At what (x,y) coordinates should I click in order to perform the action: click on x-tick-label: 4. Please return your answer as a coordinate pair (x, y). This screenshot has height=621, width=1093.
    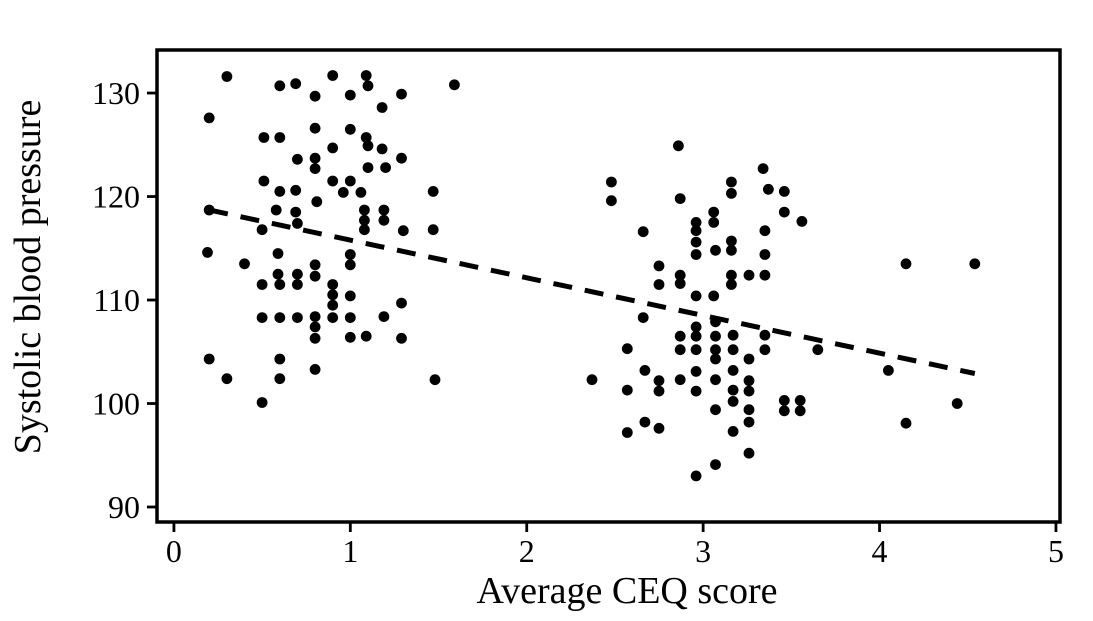
    Looking at the image, I should click on (880, 551).